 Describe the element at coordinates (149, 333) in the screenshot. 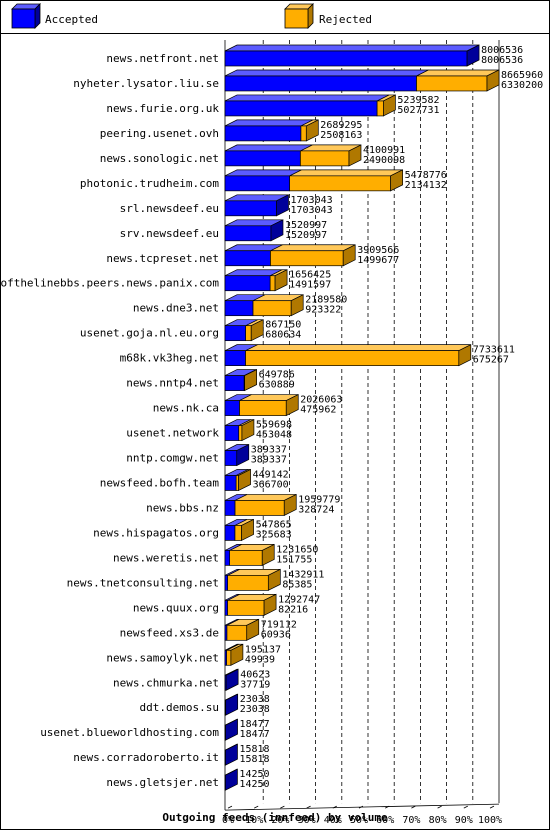

I see `category-label: usenet.goja.nl.eu.org` at that location.